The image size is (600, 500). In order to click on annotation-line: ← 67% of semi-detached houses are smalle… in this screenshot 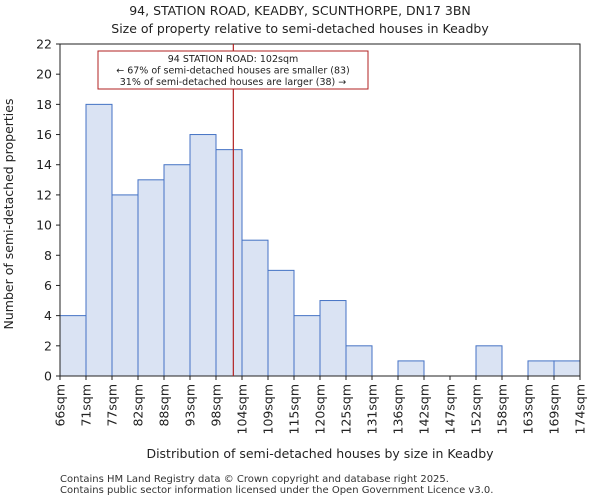, I will do `click(233, 71)`.